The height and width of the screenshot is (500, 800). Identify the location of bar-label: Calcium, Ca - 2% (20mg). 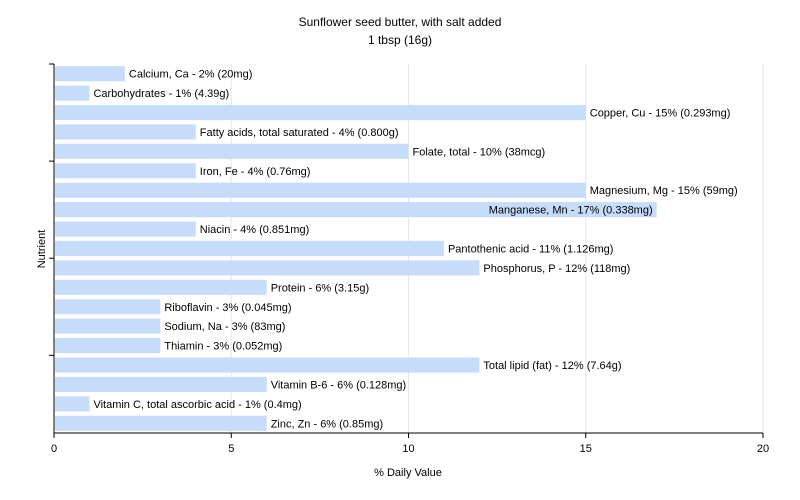
(190, 75).